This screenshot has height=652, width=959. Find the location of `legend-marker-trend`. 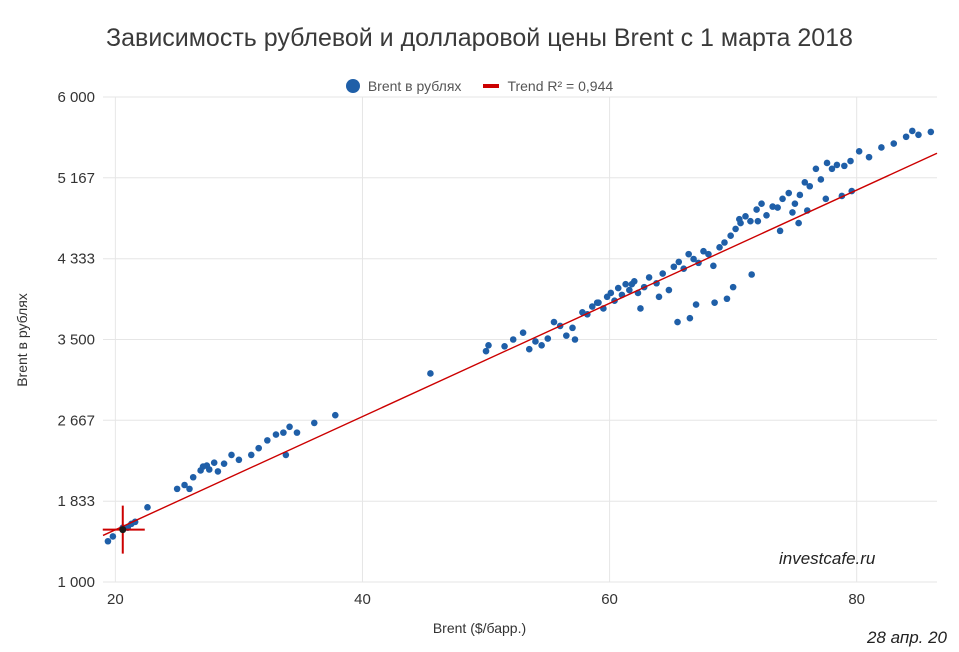

legend-marker-trend is located at coordinates (491, 86).